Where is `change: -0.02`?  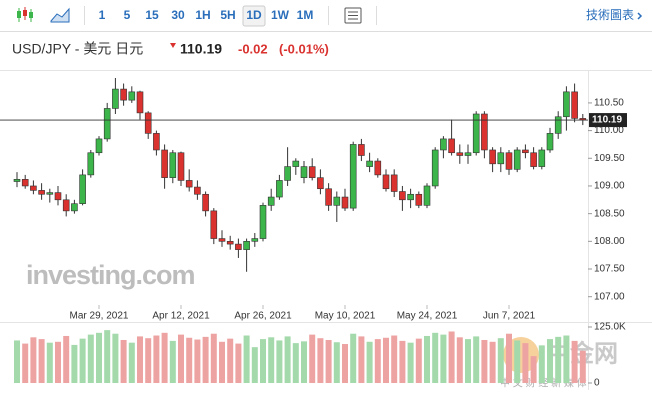 change: -0.02 is located at coordinates (253, 48).